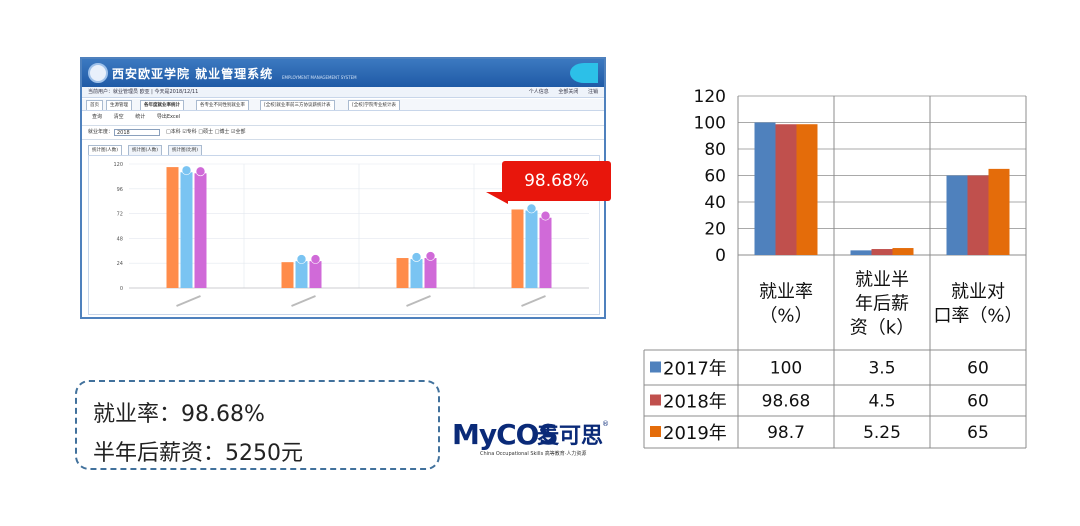 The height and width of the screenshot is (526, 1080). Describe the element at coordinates (605, 424) in the screenshot. I see `mycos-registered-mark: ®` at that location.